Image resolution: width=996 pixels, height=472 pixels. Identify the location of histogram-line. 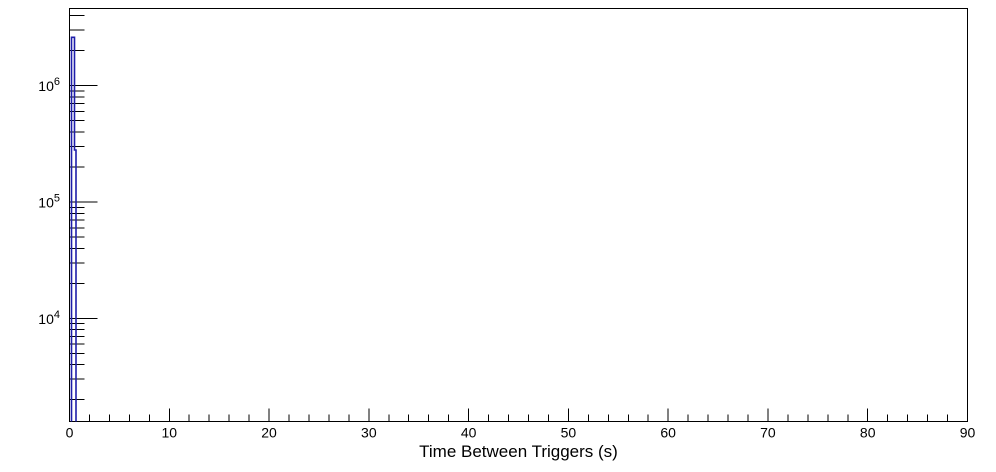
(73, 229).